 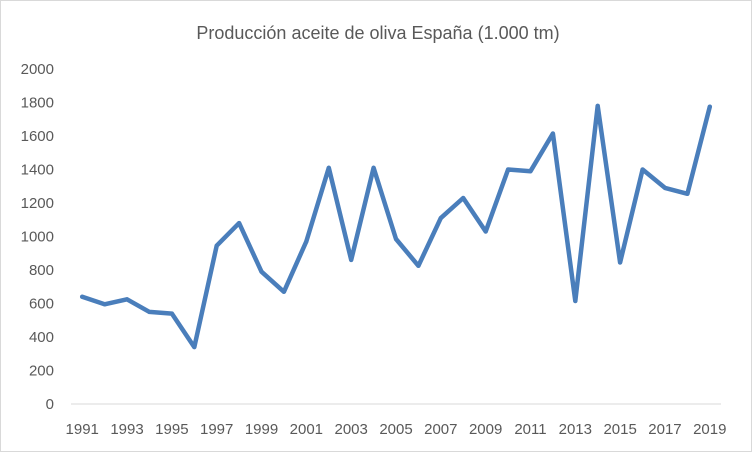 What do you see at coordinates (41, 304) in the screenshot?
I see `y-tick-label: 600` at bounding box center [41, 304].